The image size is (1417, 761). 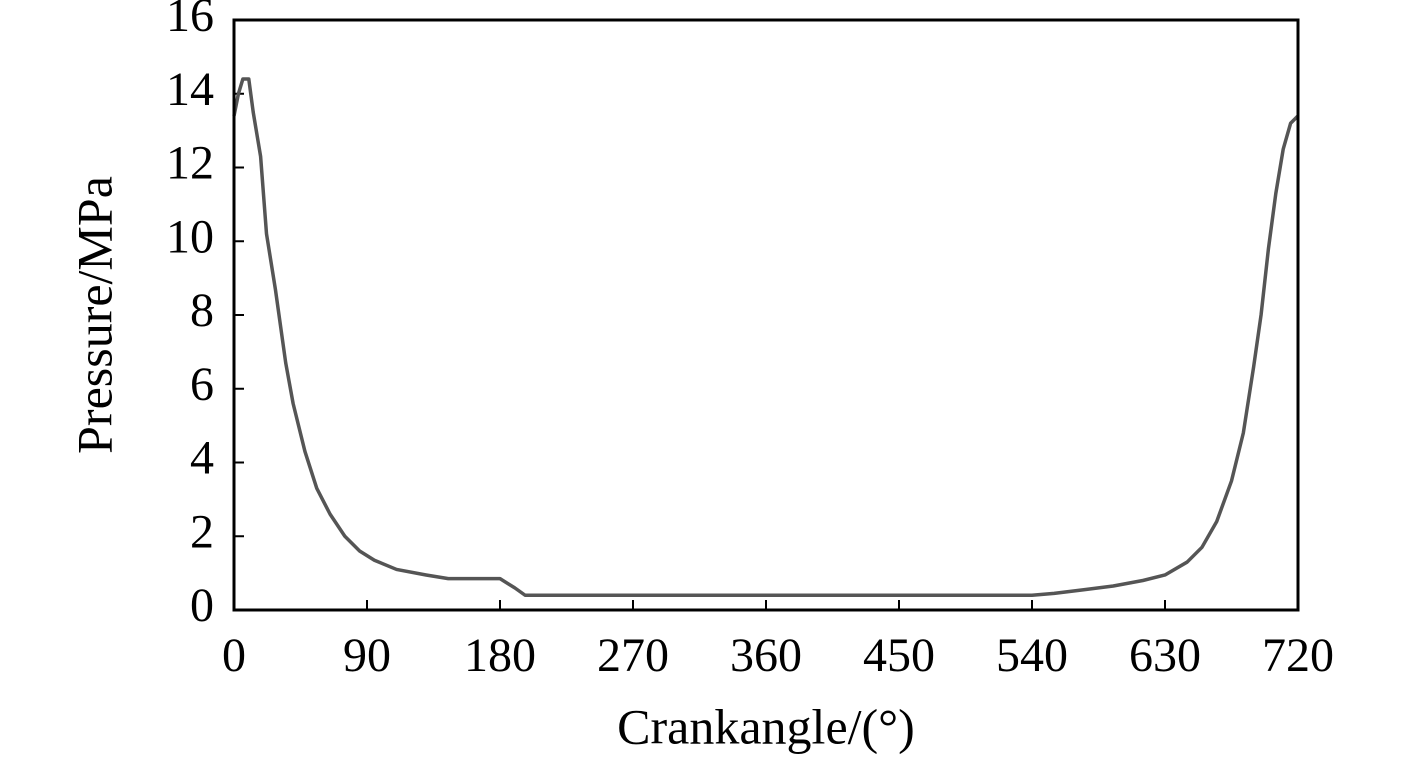 What do you see at coordinates (190, 236) in the screenshot?
I see `y-tick-label: 10` at bounding box center [190, 236].